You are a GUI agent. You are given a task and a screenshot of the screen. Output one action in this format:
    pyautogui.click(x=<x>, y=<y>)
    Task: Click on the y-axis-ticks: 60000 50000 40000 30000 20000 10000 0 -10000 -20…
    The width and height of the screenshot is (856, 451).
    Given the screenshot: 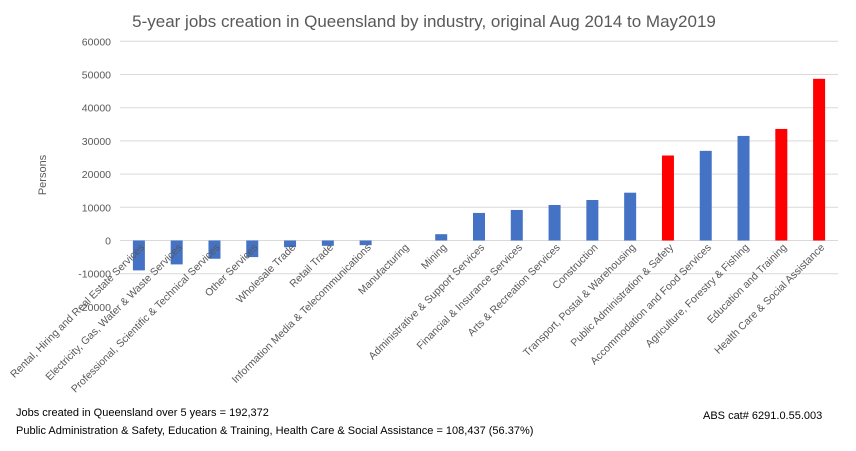 What is the action you would take?
    pyautogui.click(x=94, y=175)
    